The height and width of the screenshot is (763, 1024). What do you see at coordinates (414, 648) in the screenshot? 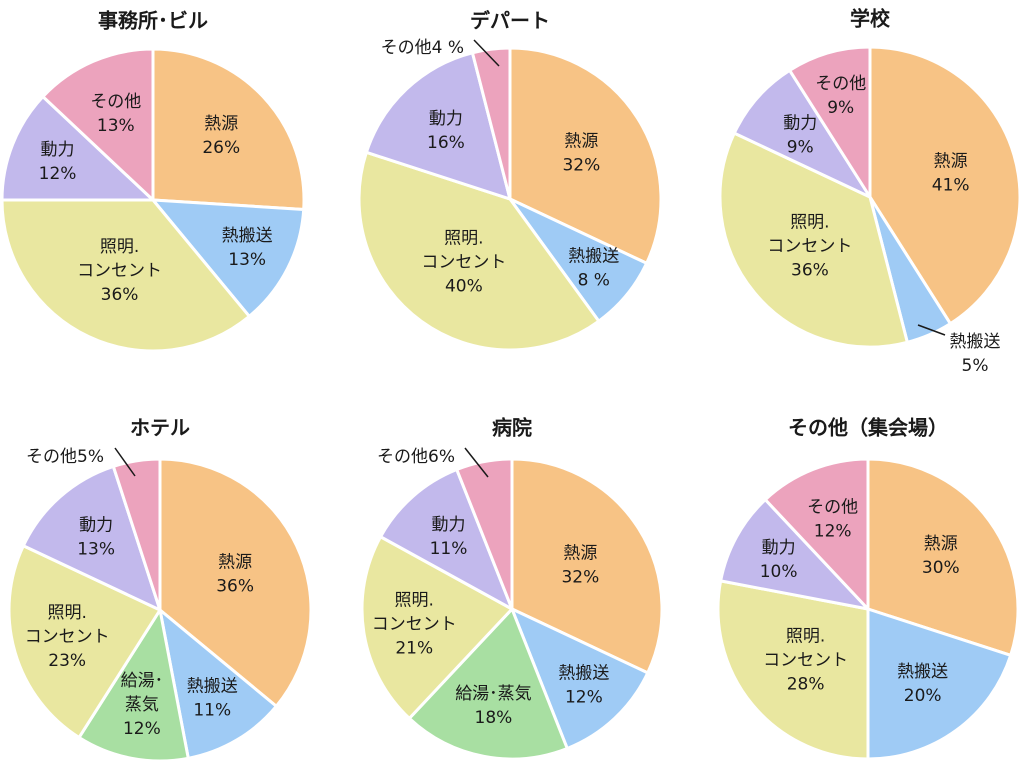
I see `slice-value: 21%` at bounding box center [414, 648].